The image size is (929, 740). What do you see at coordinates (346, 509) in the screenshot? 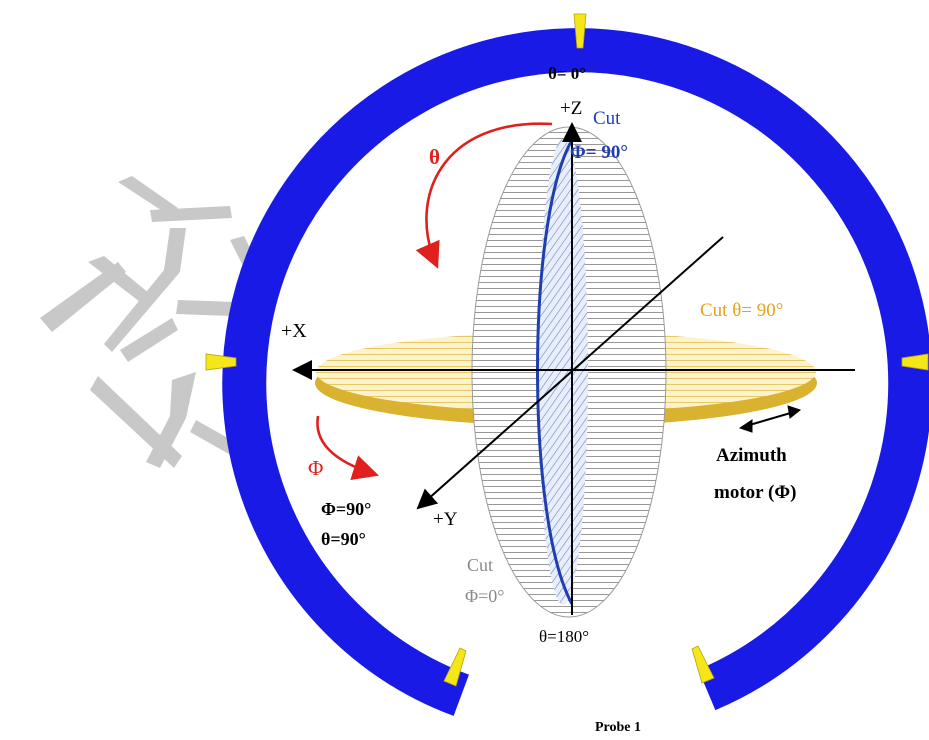
I see `phi-90-left-label: Φ=90°` at bounding box center [346, 509].